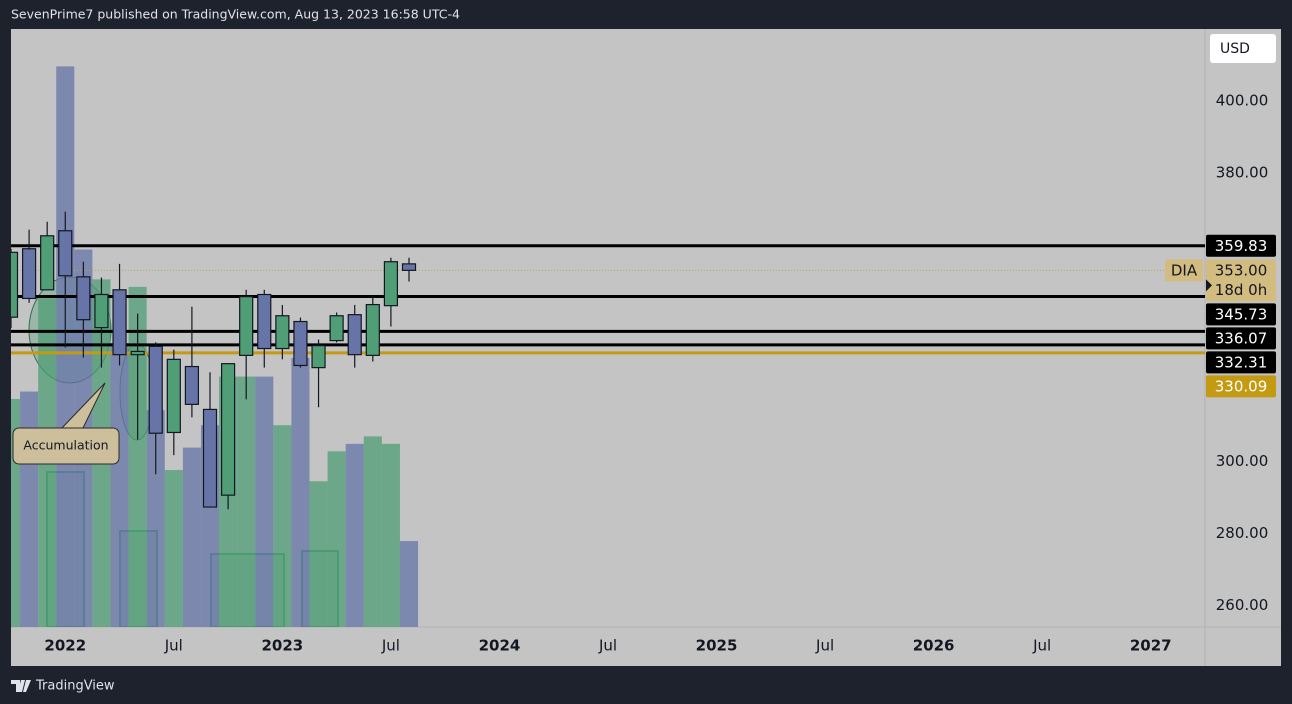  What do you see at coordinates (75, 686) in the screenshot?
I see `footer-brand: TradingView` at bounding box center [75, 686].